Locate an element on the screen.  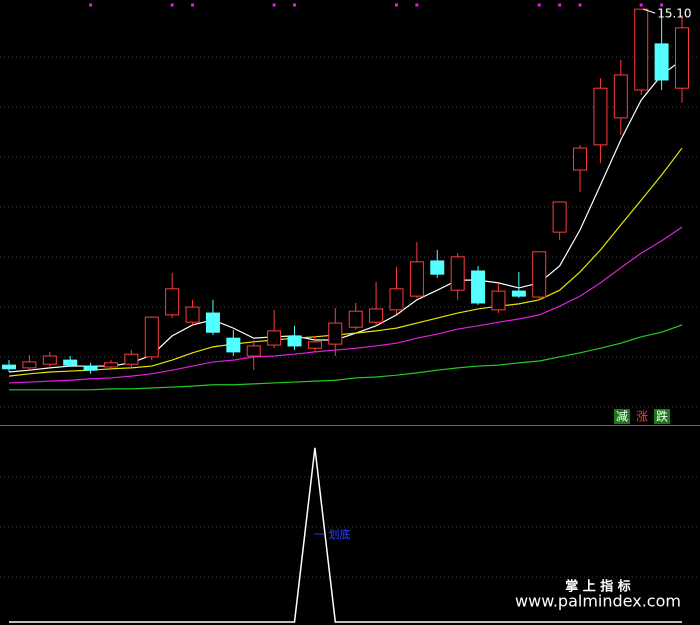
legend-tag: 减 is located at coordinates (622, 417).